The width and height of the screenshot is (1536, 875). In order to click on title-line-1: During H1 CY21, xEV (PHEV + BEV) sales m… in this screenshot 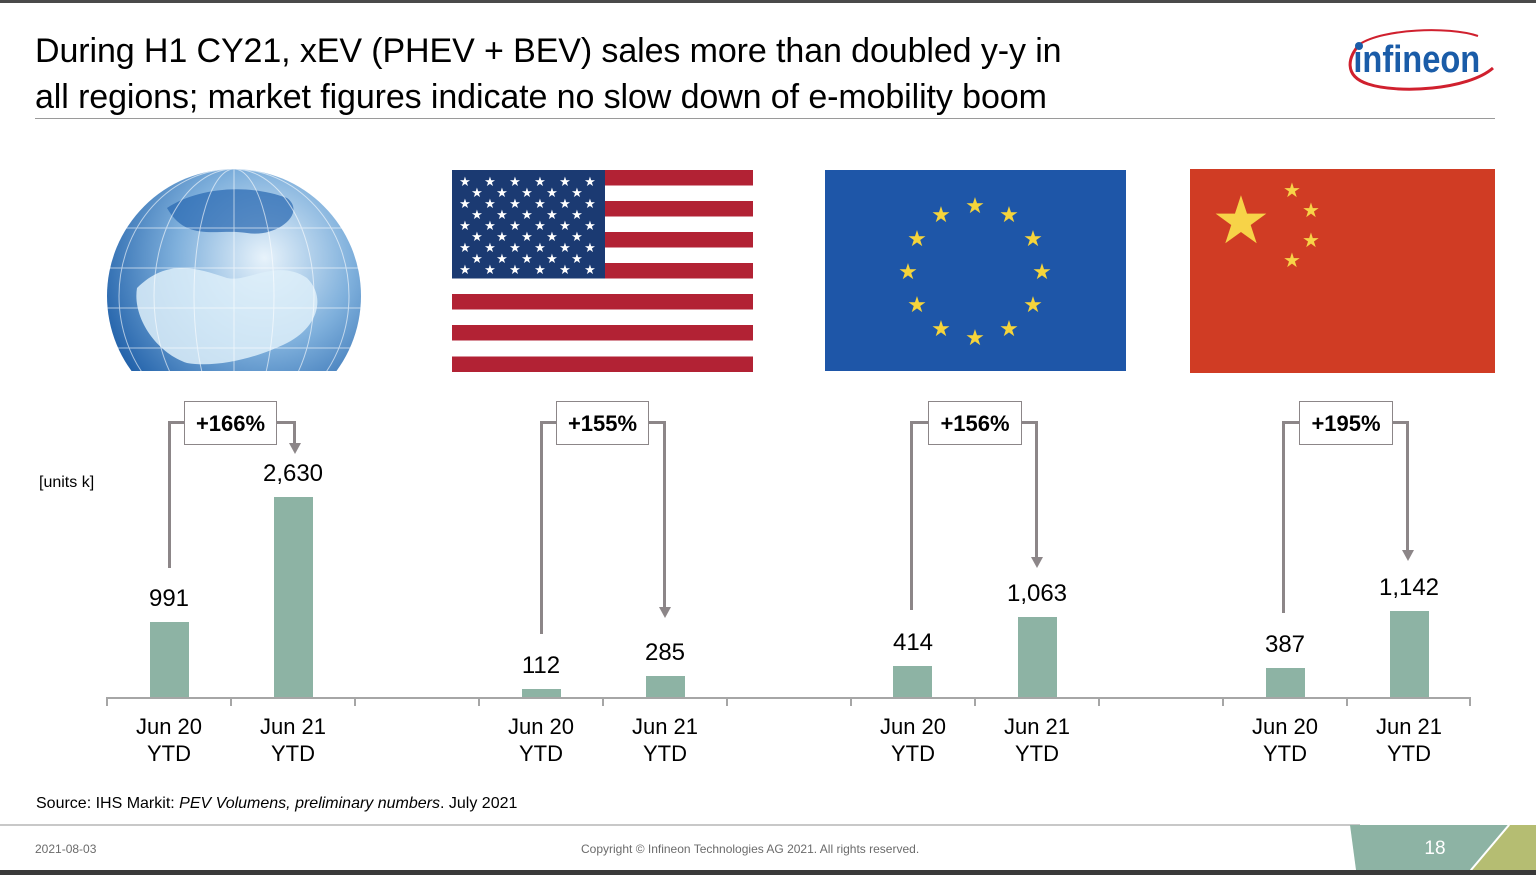, I will do `click(548, 51)`.